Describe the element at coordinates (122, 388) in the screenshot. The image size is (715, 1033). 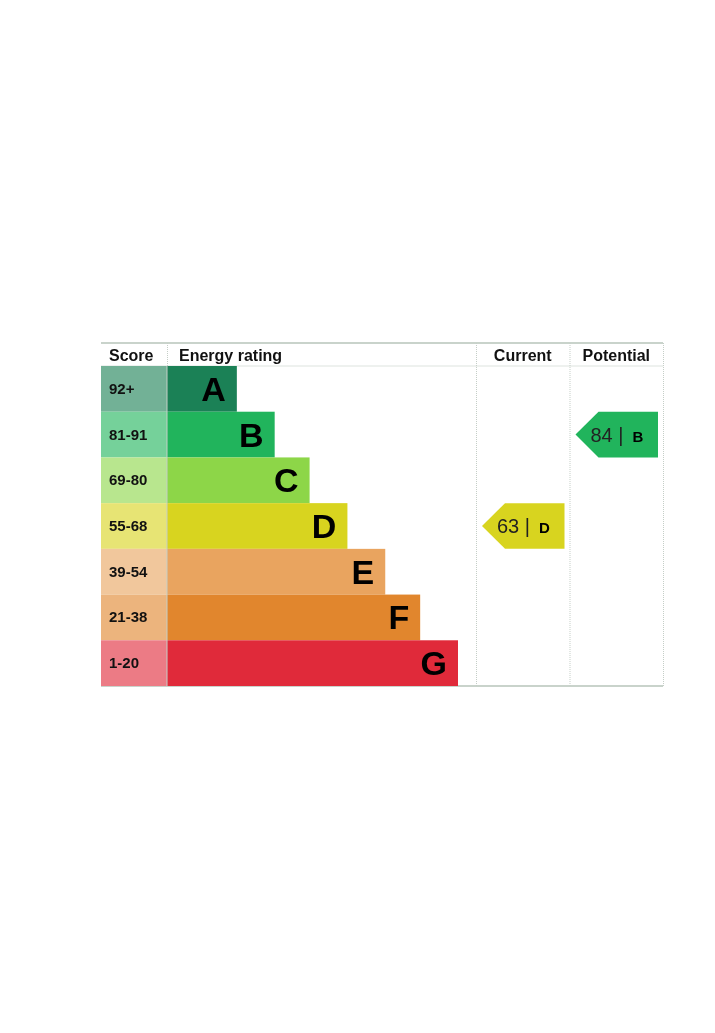
I see `y-tick-label: 92+` at that location.